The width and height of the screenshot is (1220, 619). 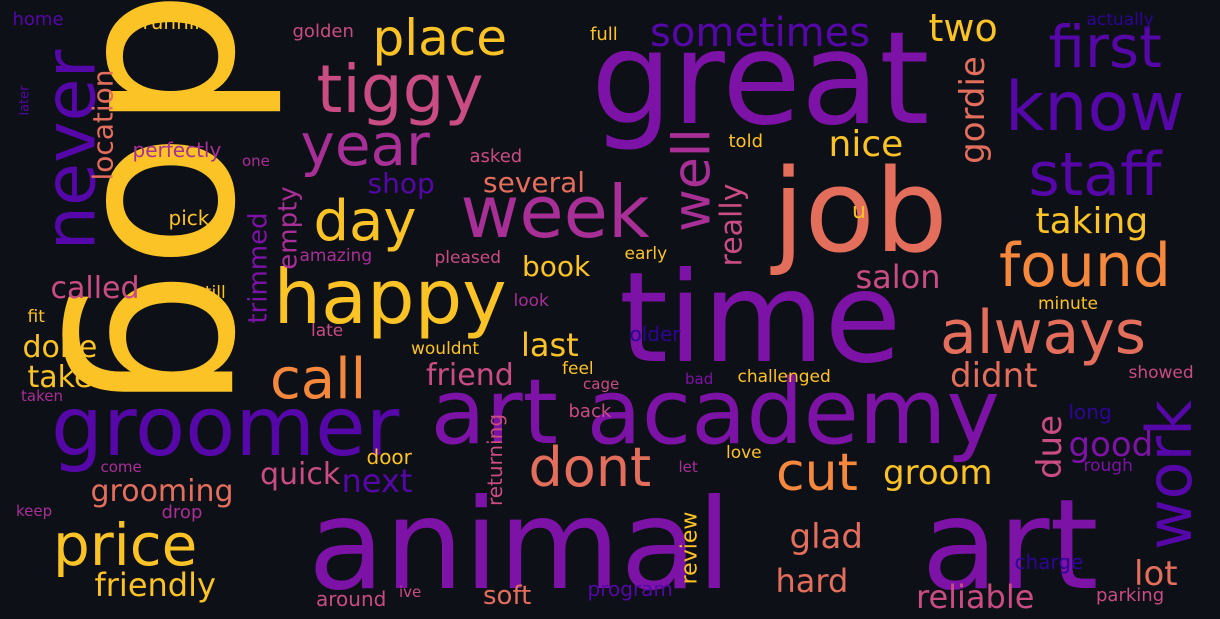 What do you see at coordinates (630, 589) in the screenshot?
I see `cloud-word-program: program` at bounding box center [630, 589].